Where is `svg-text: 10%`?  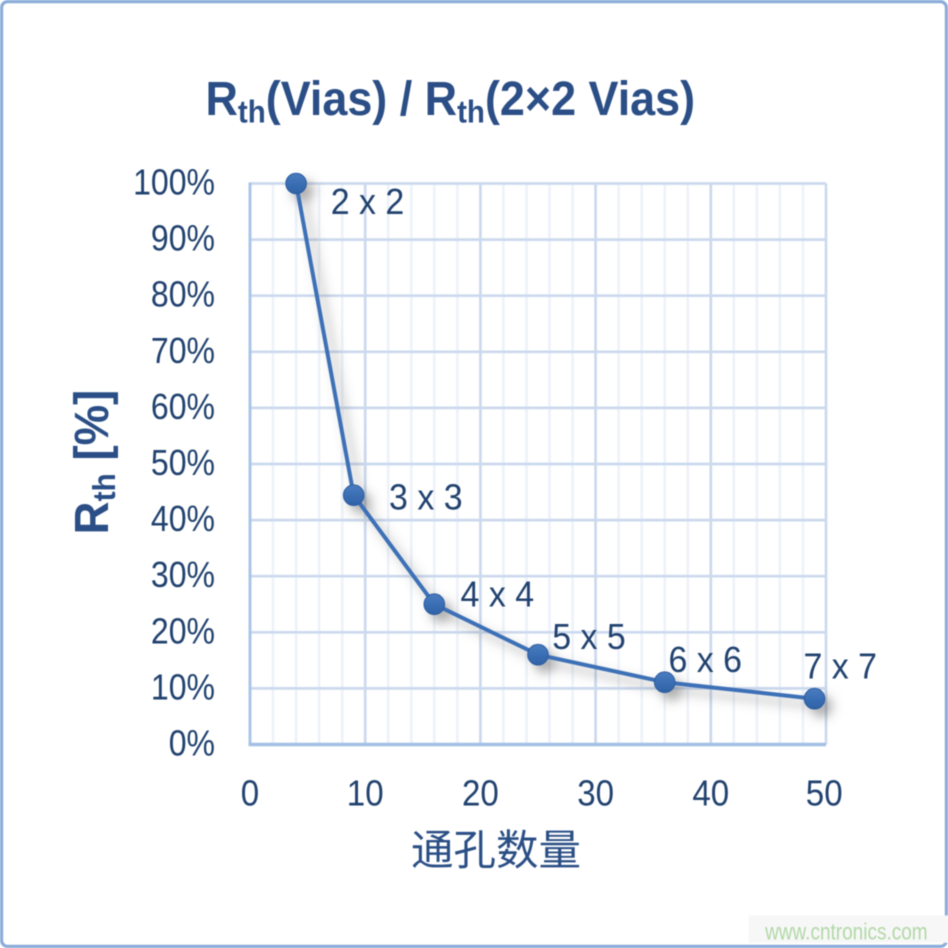 svg-text: 10% is located at coordinates (183, 686).